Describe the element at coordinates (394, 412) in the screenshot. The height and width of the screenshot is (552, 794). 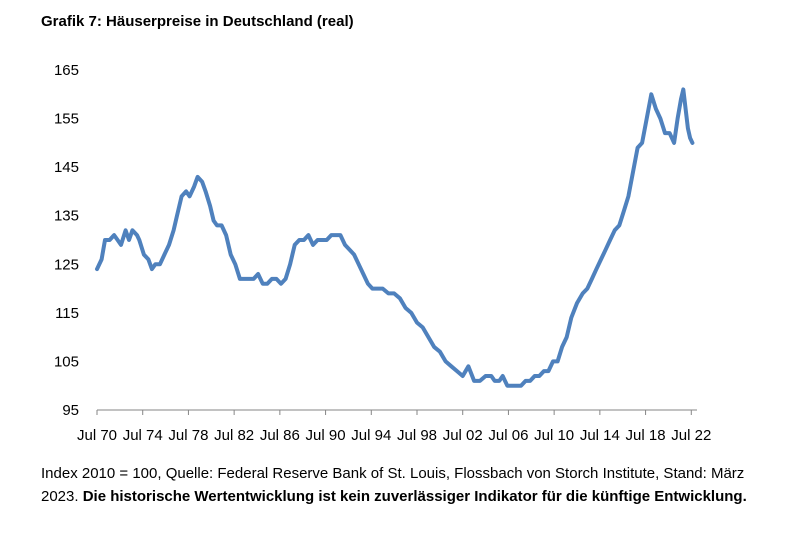
I see `x-axis-ticks` at that location.